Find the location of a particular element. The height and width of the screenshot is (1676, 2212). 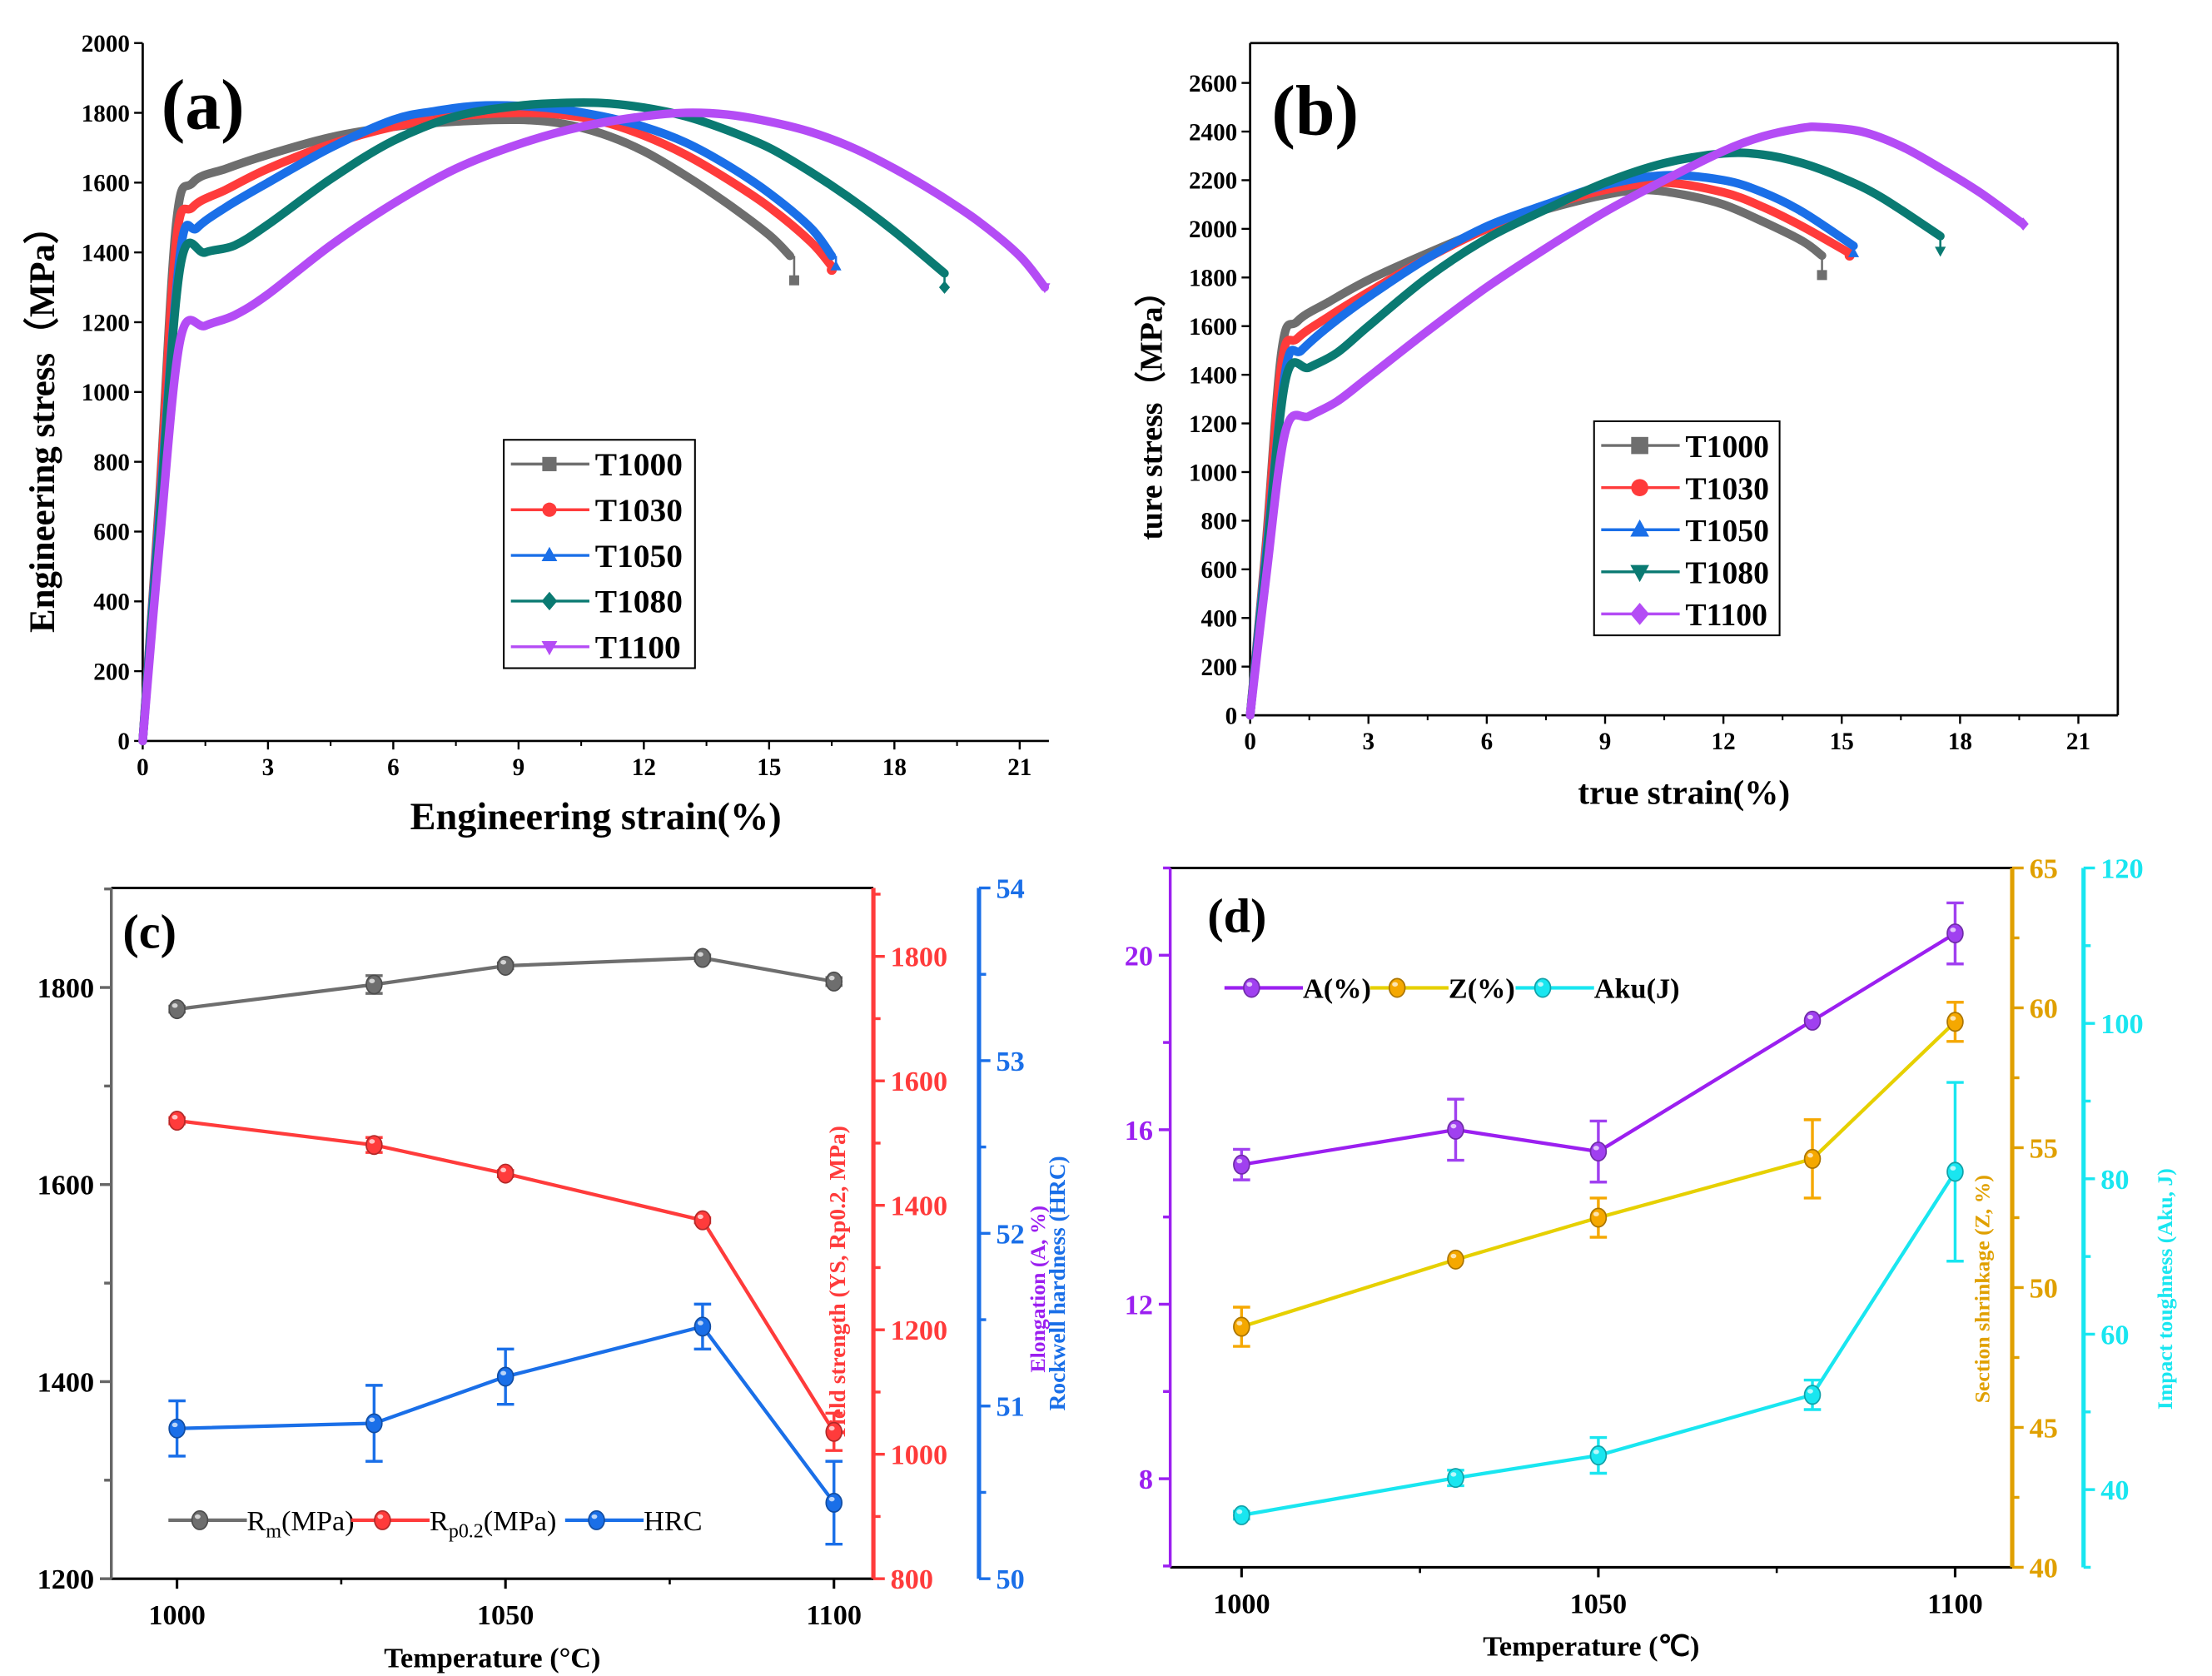

x-tick-label: 9 is located at coordinates (519, 767).